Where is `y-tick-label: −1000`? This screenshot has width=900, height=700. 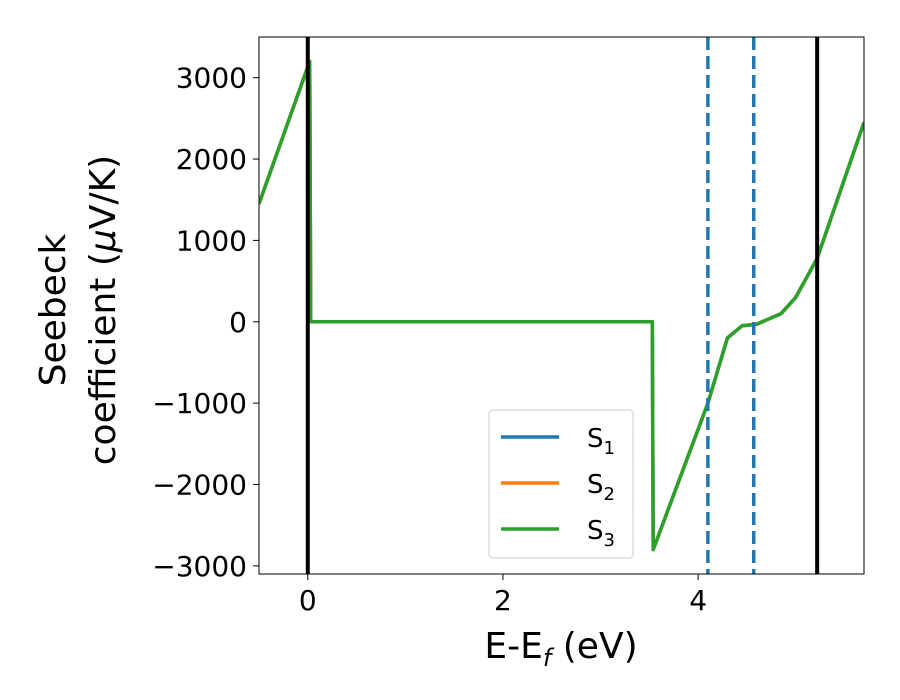 y-tick-label: −1000 is located at coordinates (199, 403).